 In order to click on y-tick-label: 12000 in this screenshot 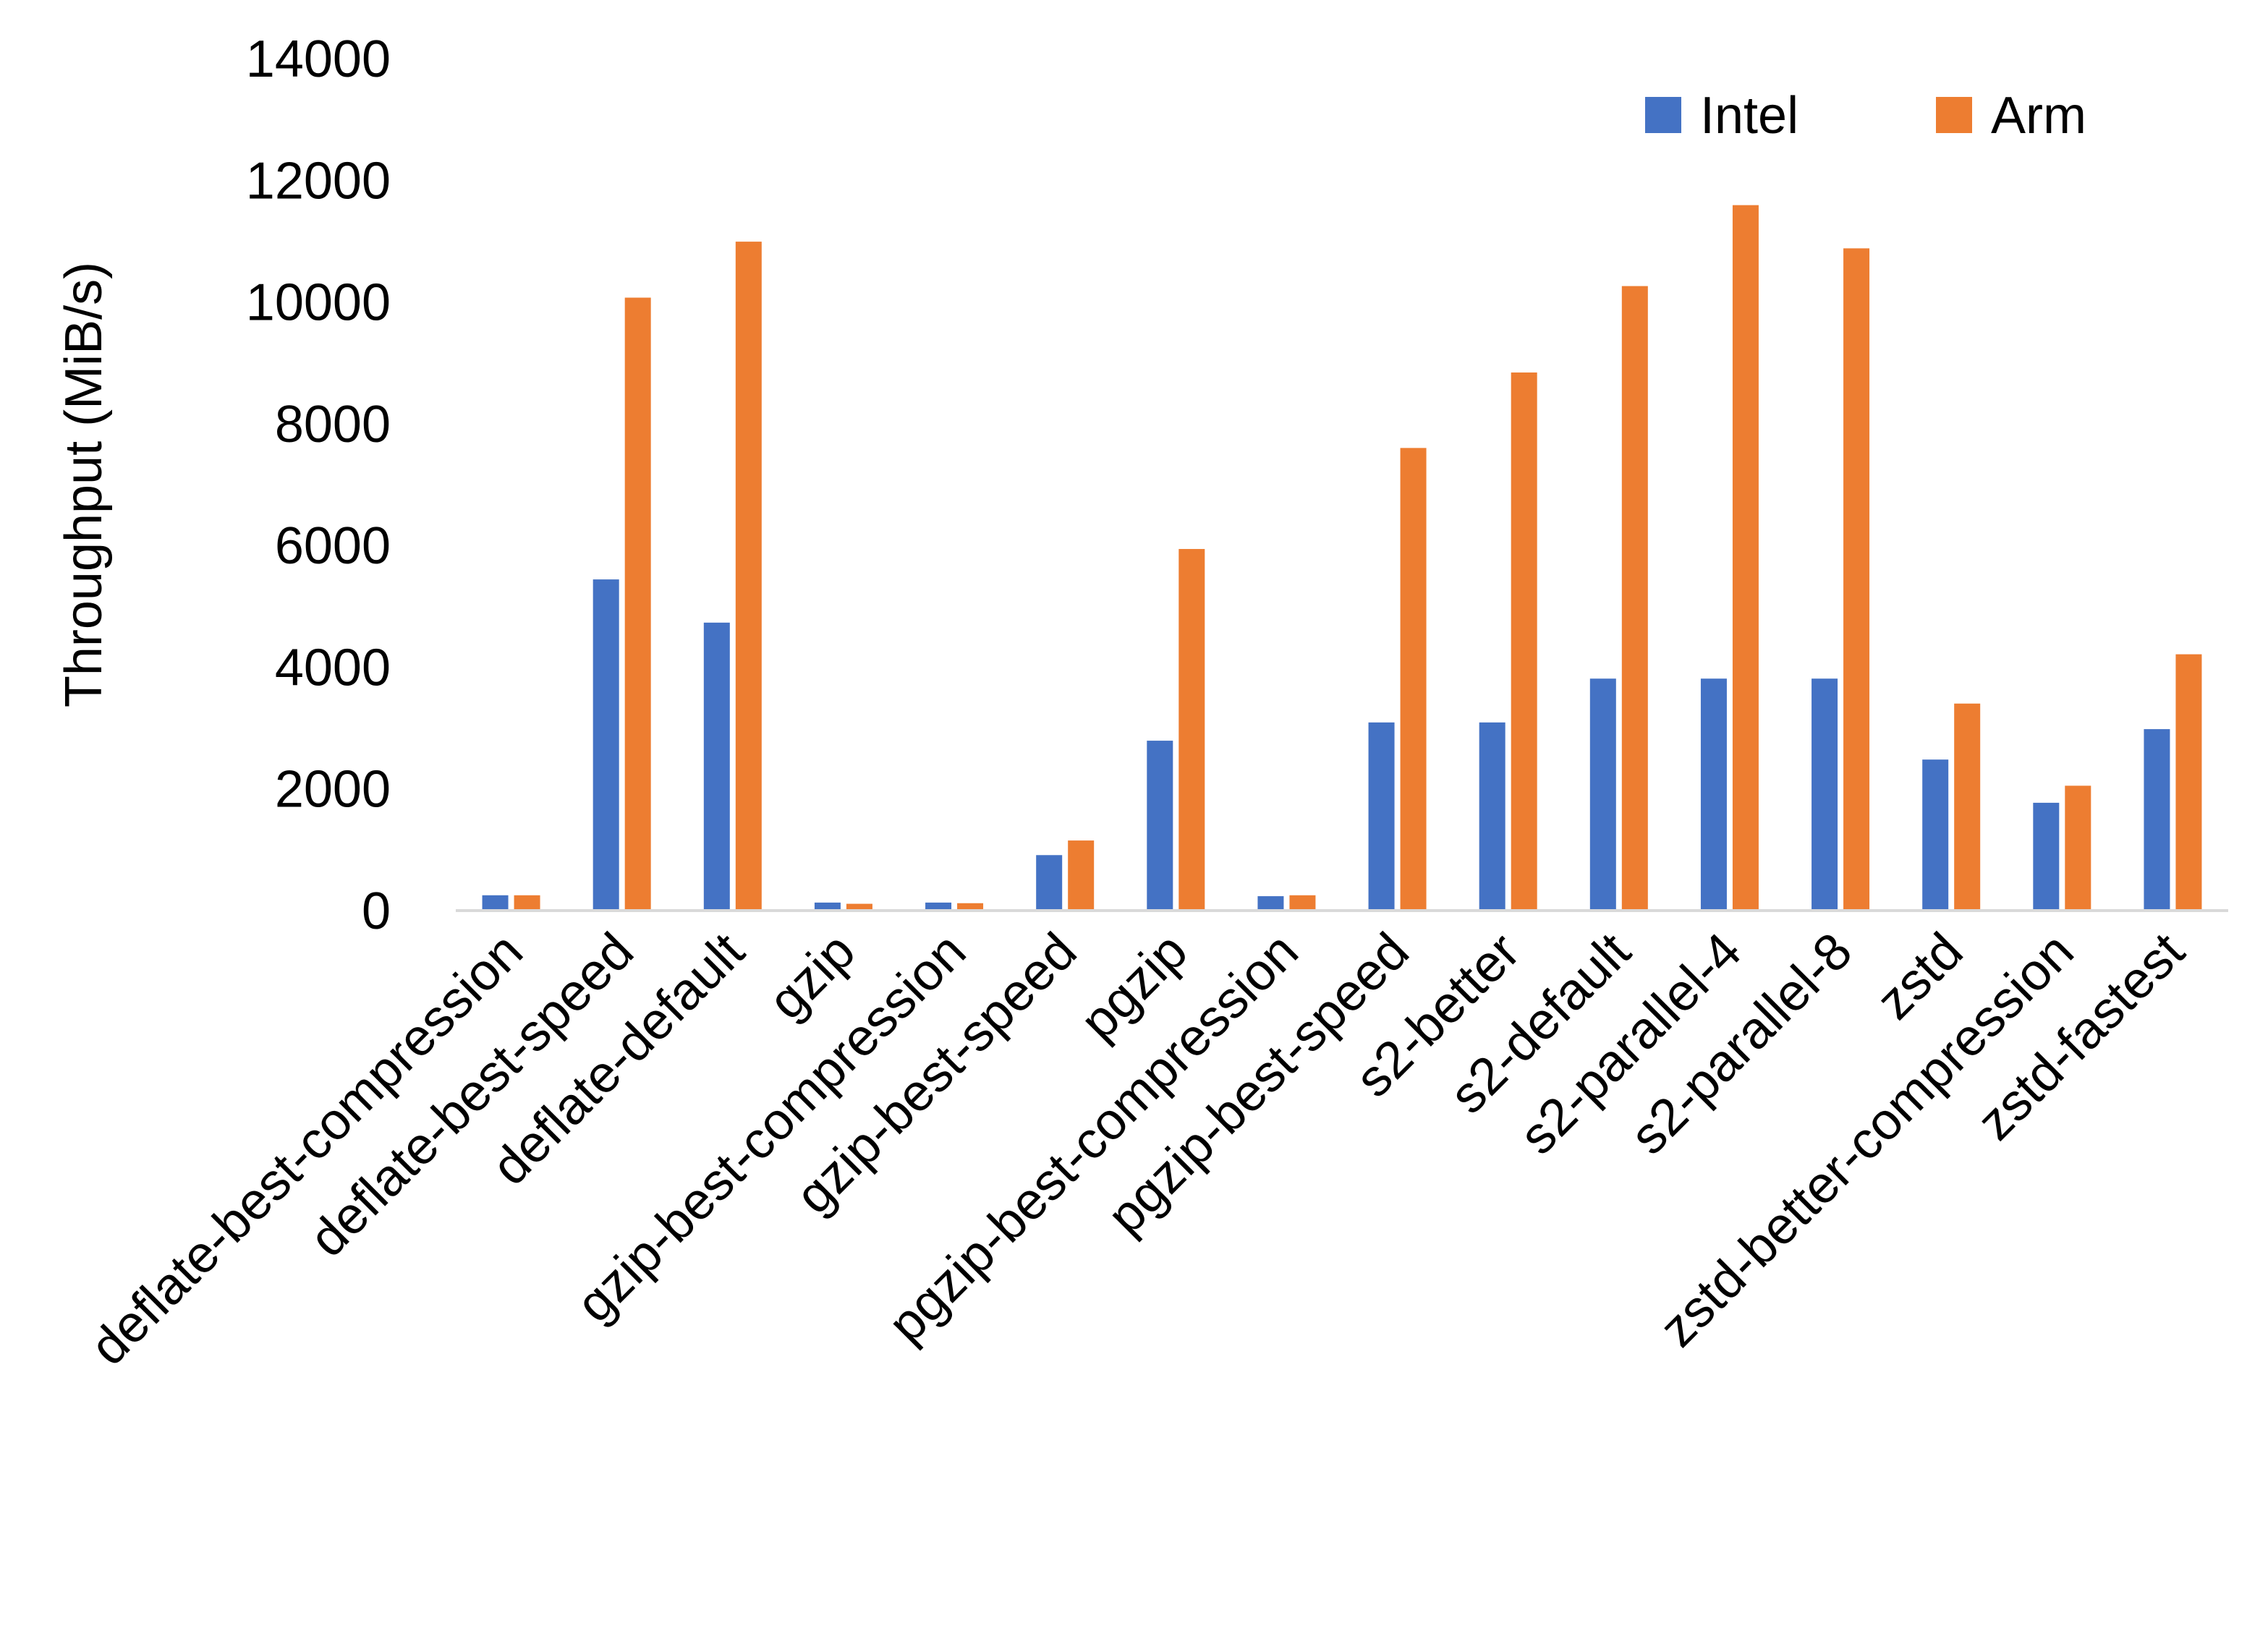, I will do `click(318, 181)`.